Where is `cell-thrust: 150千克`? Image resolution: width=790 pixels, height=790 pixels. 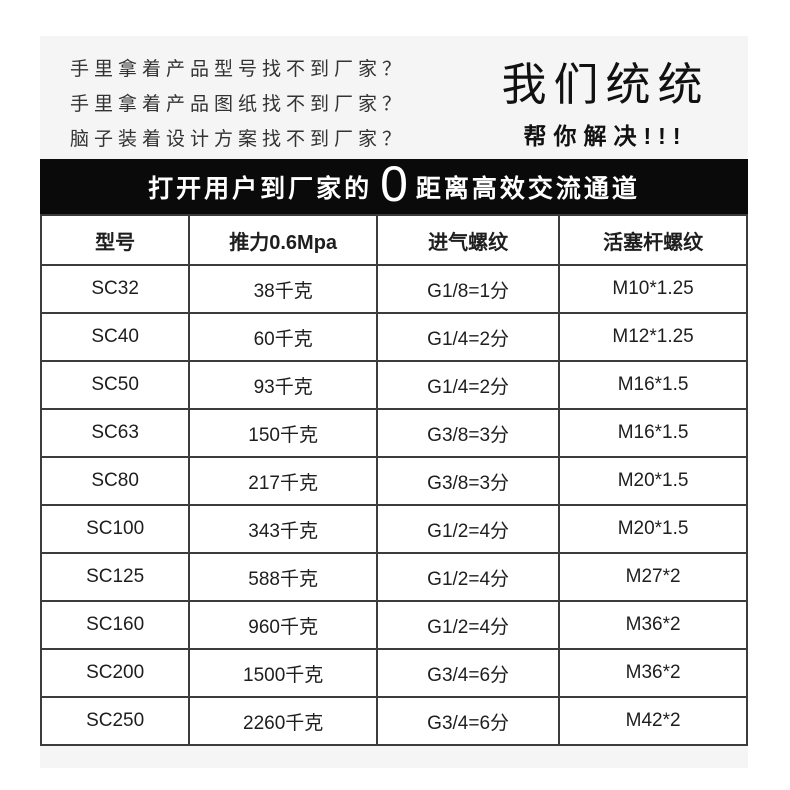
cell-thrust: 150千克 is located at coordinates (283, 433).